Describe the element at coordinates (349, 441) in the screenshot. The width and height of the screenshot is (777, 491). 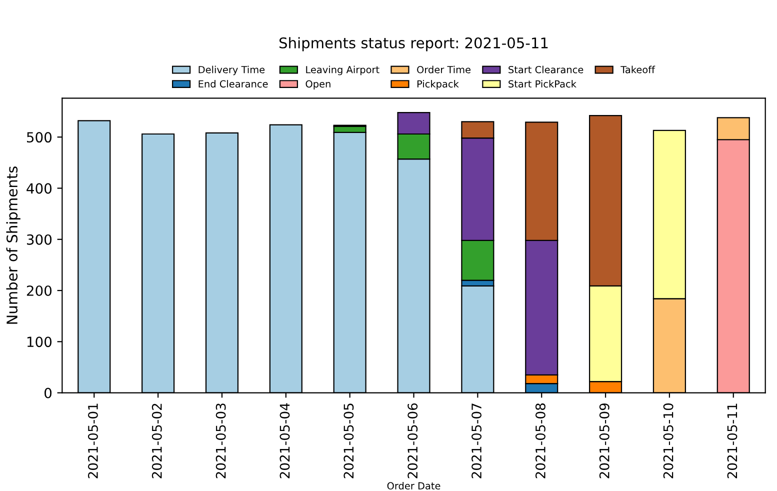
I see `x-tick-label: 2021-05-05` at that location.